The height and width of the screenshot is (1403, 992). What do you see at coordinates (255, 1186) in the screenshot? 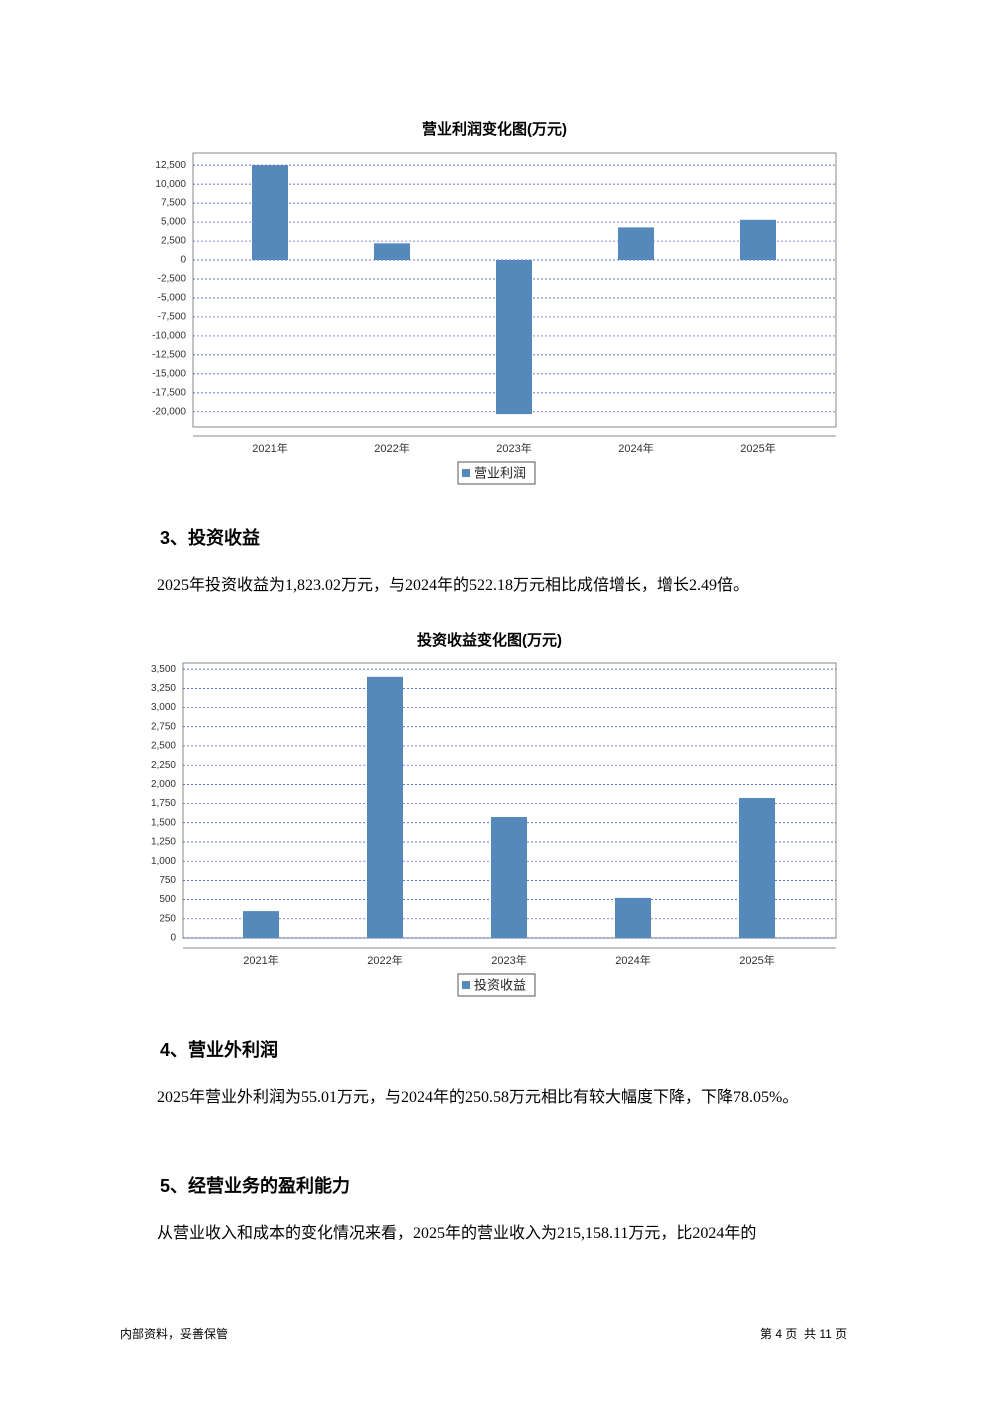
I see `section-heading: 5、经营业务的盈利能力` at bounding box center [255, 1186].